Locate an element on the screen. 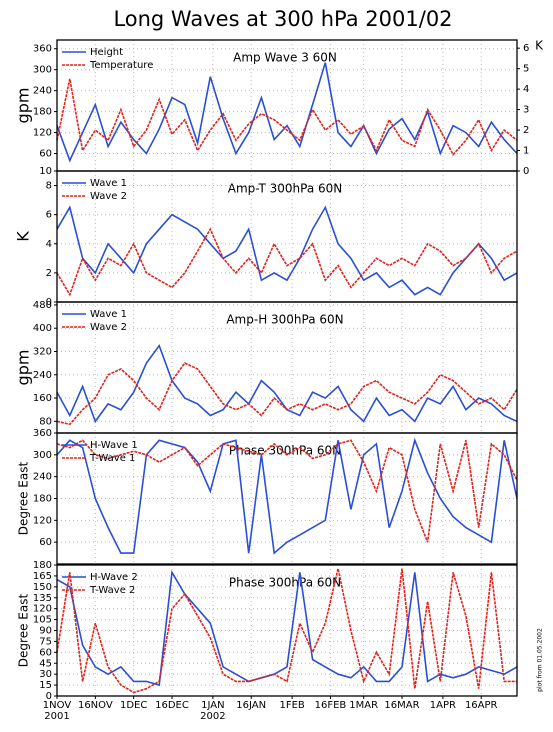  legend-label: T-Wave 1 is located at coordinates (112, 458).